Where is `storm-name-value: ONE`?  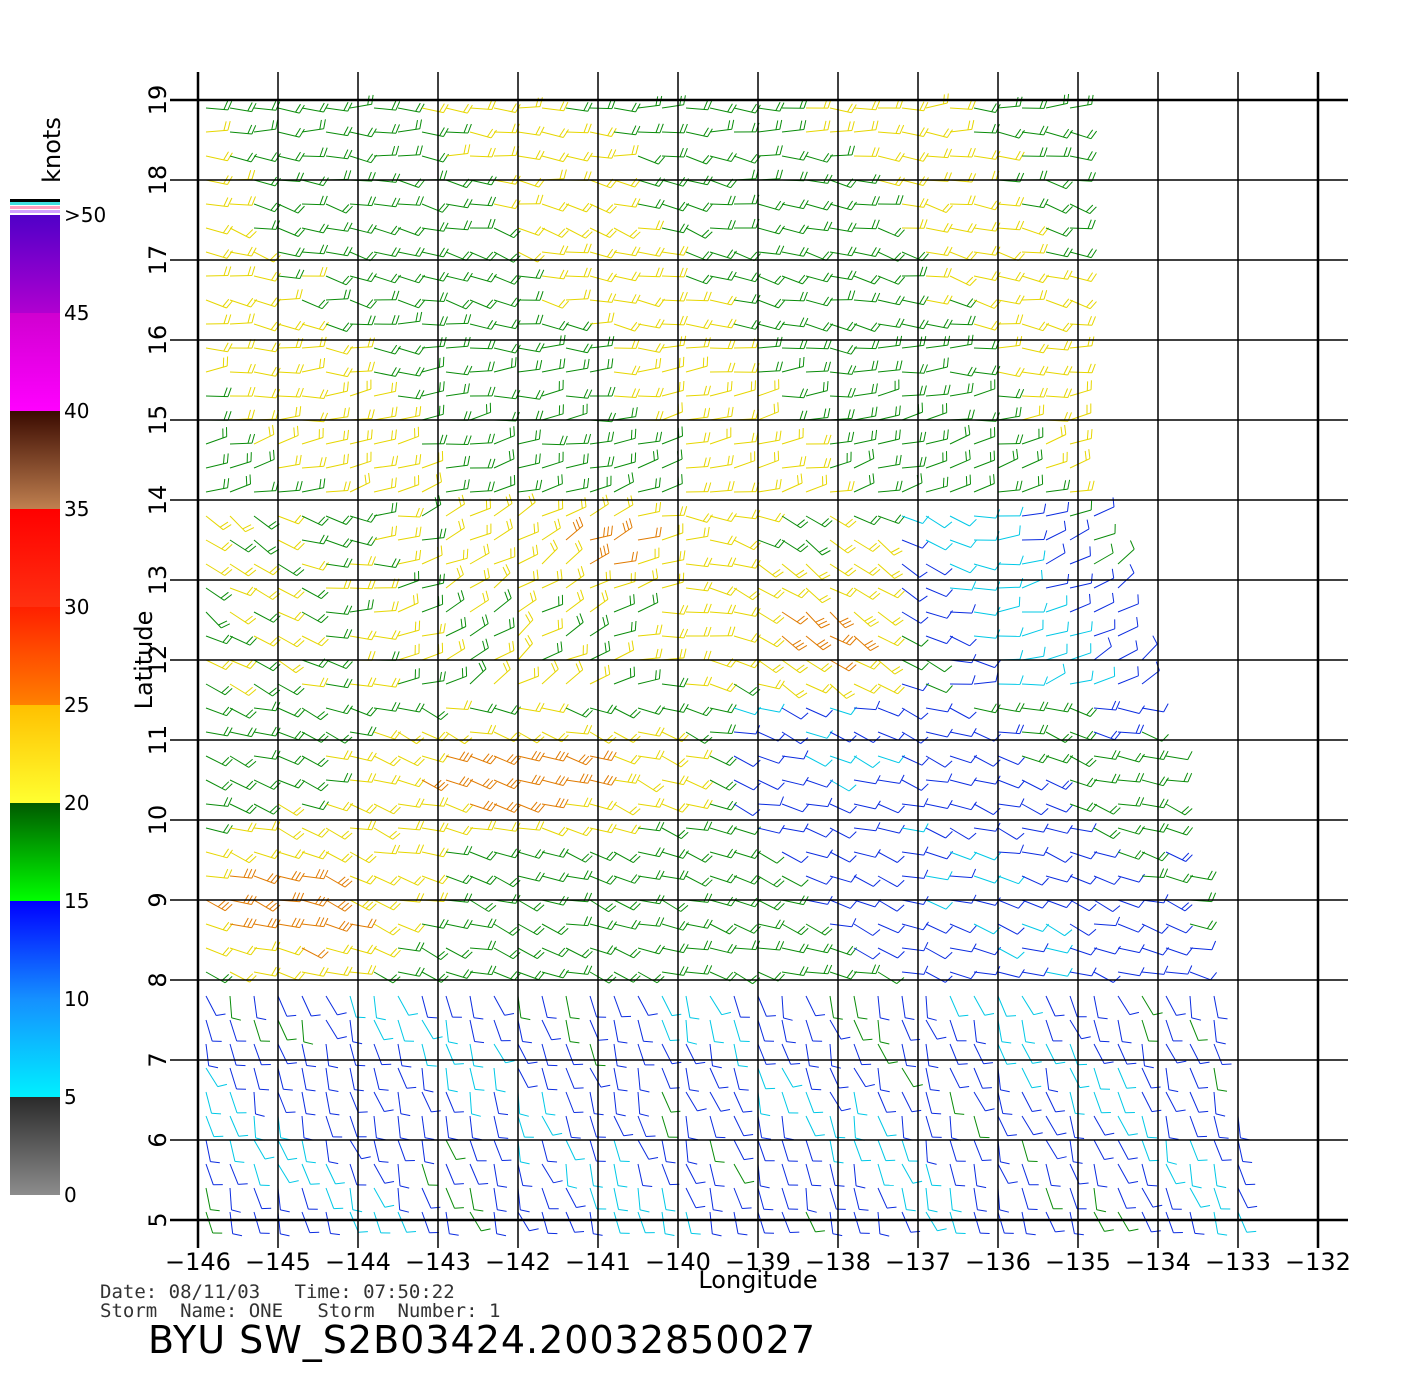
storm-name-value: ONE is located at coordinates (266, 1311).